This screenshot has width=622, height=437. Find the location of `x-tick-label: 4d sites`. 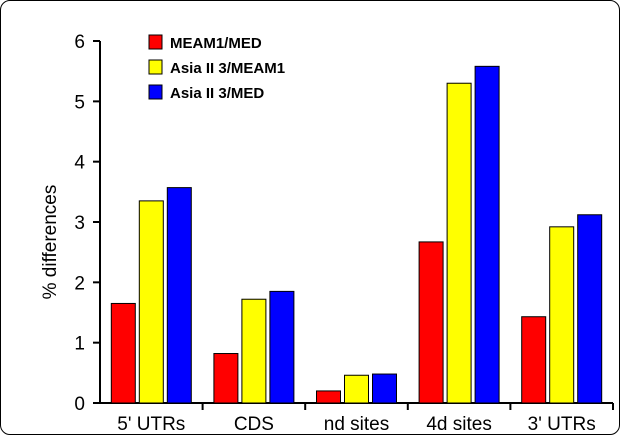

x-tick-label: 4d sites is located at coordinates (458, 424).